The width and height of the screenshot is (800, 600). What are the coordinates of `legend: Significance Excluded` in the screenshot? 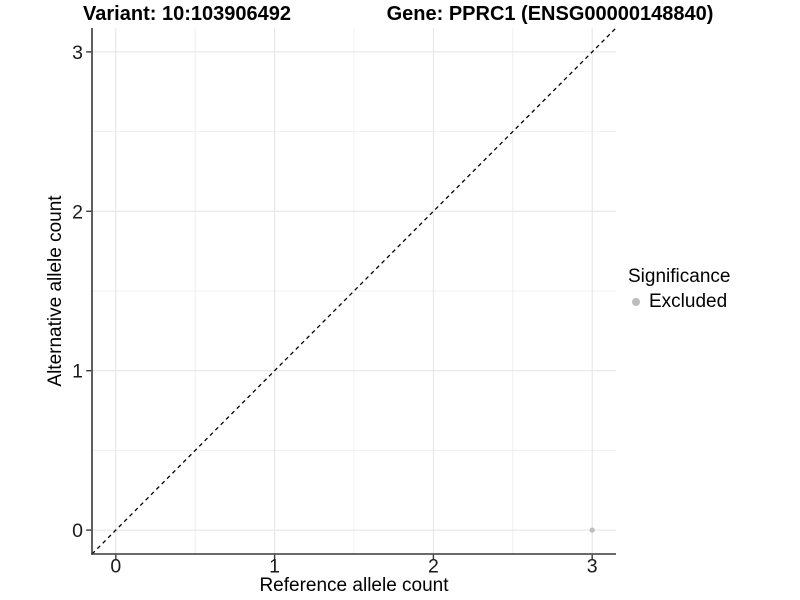 It's located at (679, 289).